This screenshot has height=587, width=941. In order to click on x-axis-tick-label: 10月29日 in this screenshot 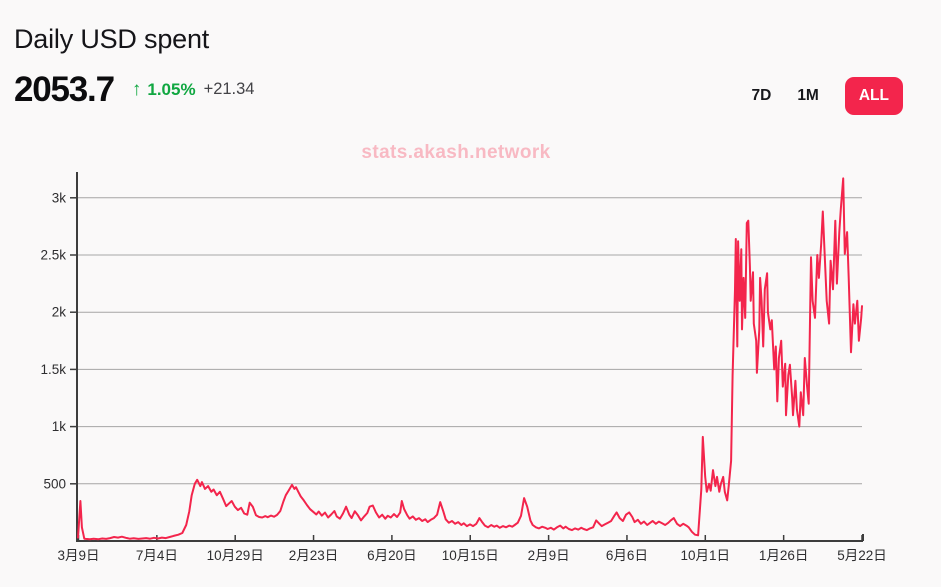, I will do `click(235, 555)`.